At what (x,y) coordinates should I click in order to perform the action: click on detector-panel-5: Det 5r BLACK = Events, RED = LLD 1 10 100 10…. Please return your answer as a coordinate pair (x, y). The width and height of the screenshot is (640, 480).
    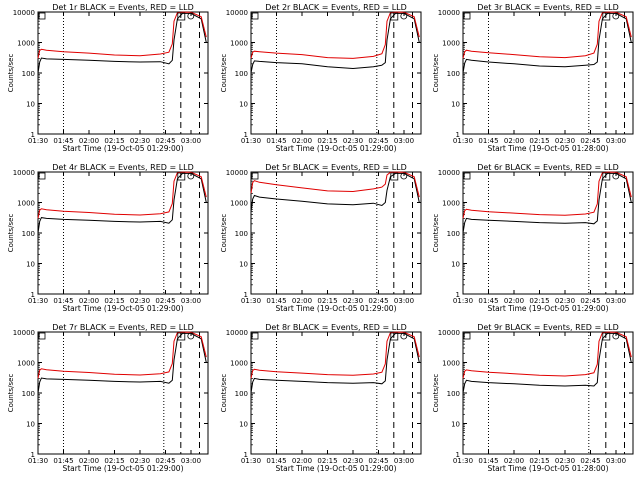
    Looking at the image, I should click on (321, 238).